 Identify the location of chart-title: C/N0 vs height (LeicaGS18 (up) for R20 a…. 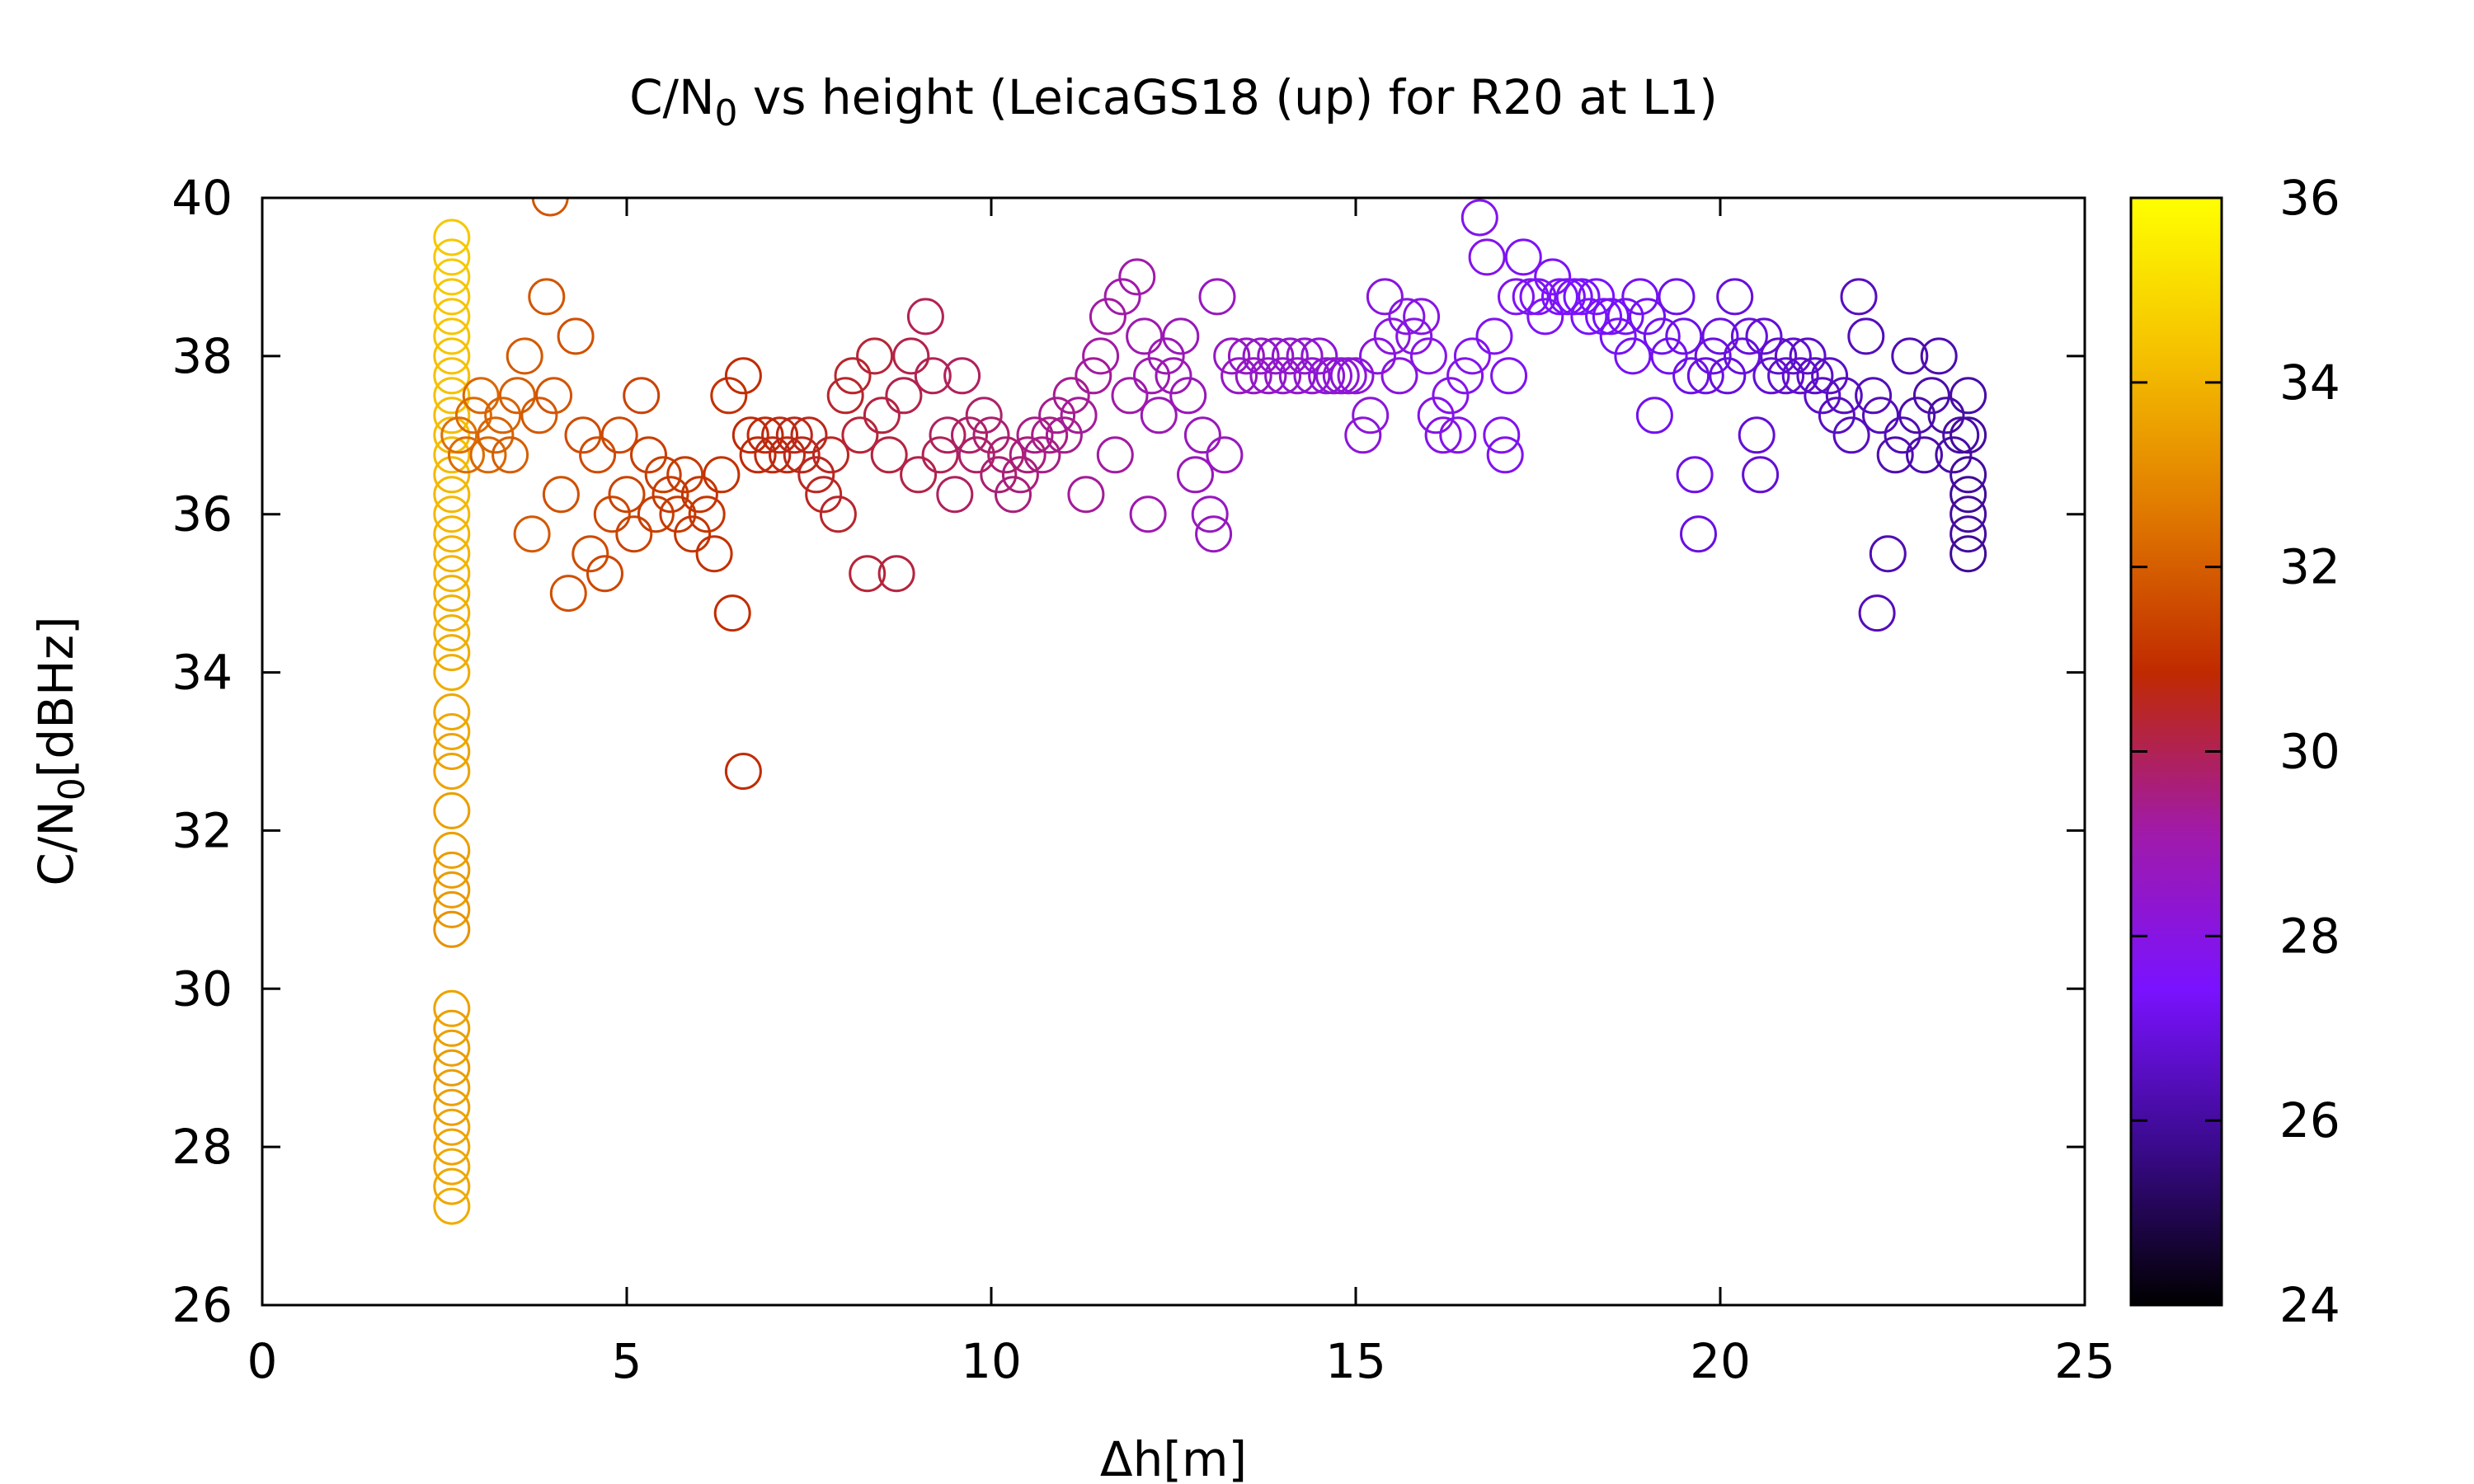
(1173, 101).